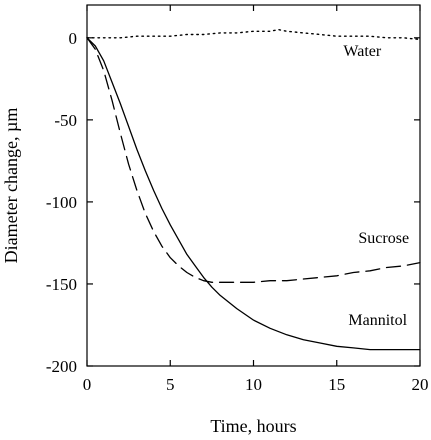  What do you see at coordinates (73, 38) in the screenshot?
I see `y-tick-label: 0` at bounding box center [73, 38].